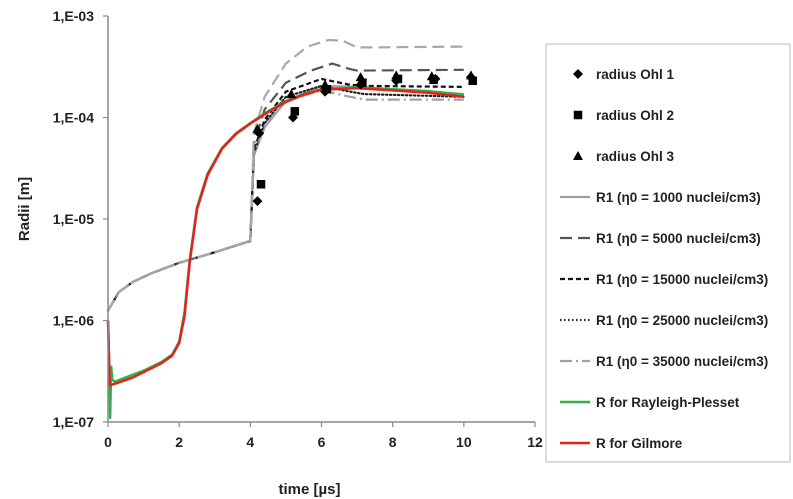 This screenshot has width=793, height=499. I want to click on legend-label: R1 (η0 = 5000 nuclei/cm3), so click(678, 238).